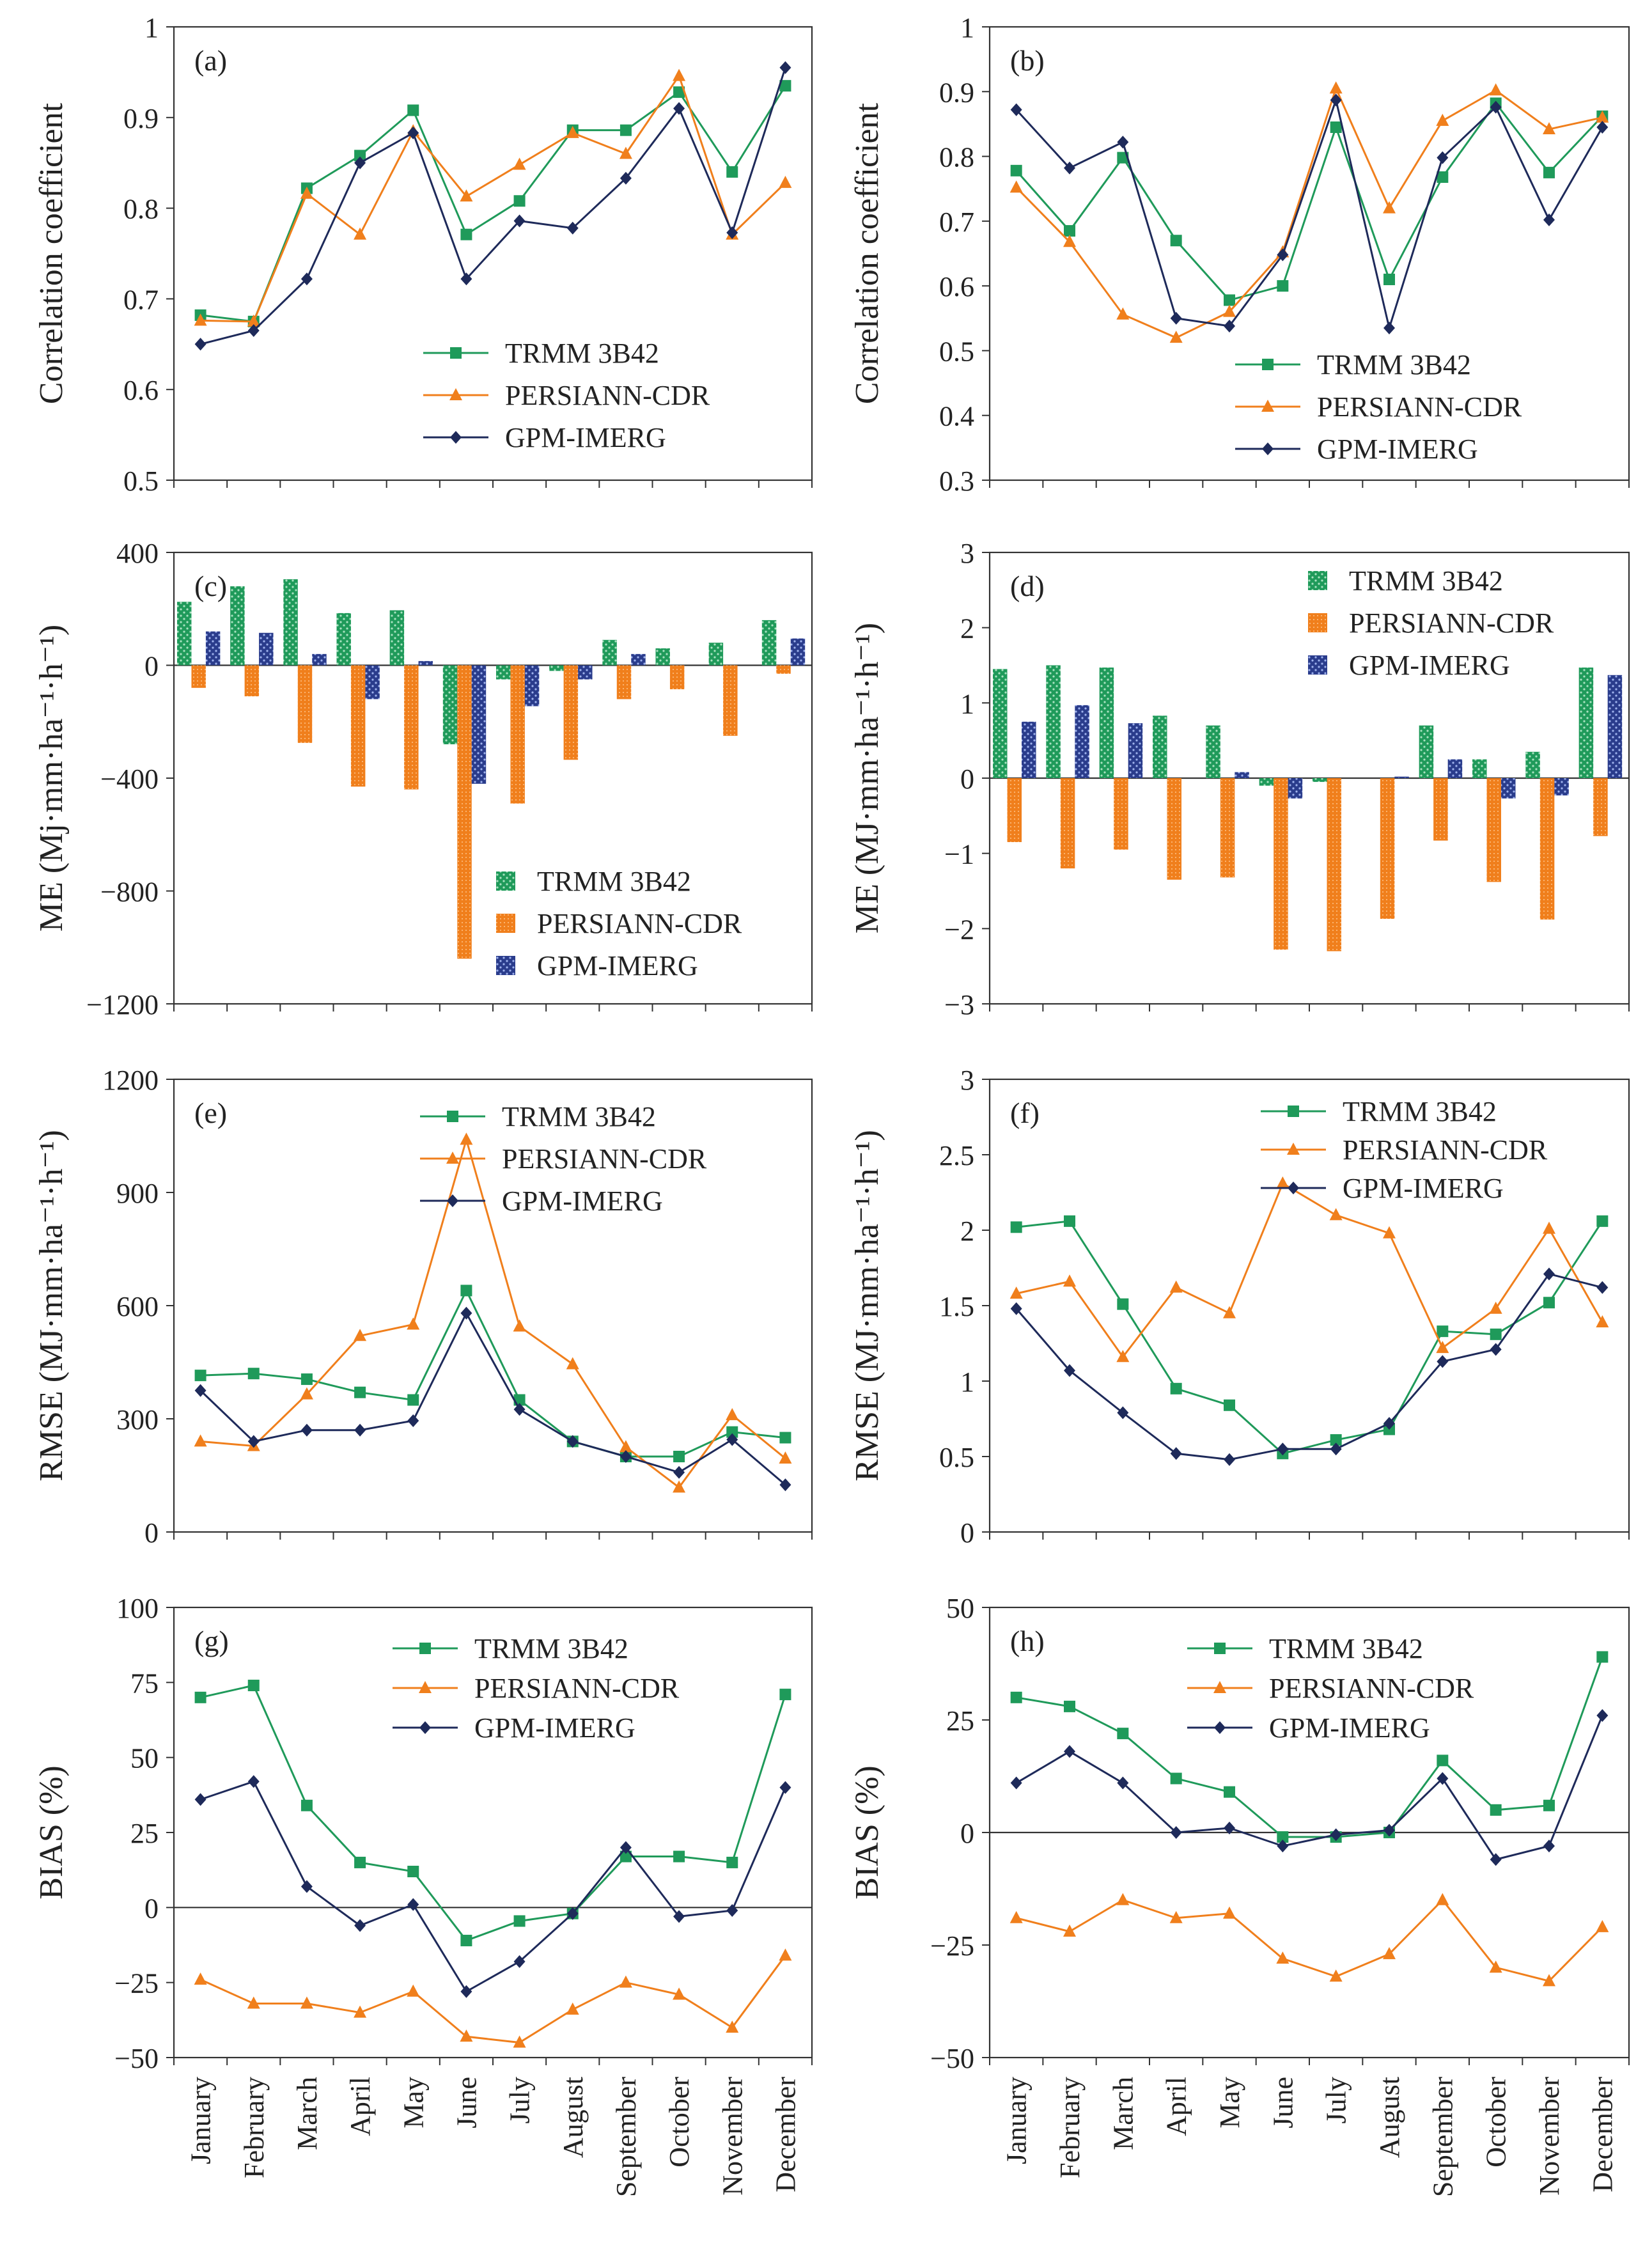 This screenshot has width=1652, height=2266. What do you see at coordinates (198, 677) in the screenshot?
I see `bar-persiann-cdr-january` at bounding box center [198, 677].